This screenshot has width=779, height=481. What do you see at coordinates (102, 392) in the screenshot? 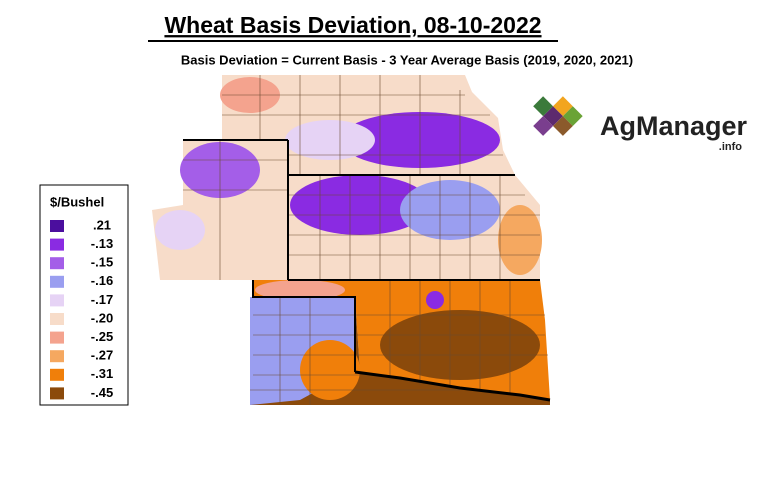
I see `legend-label: -.45` at bounding box center [102, 392].